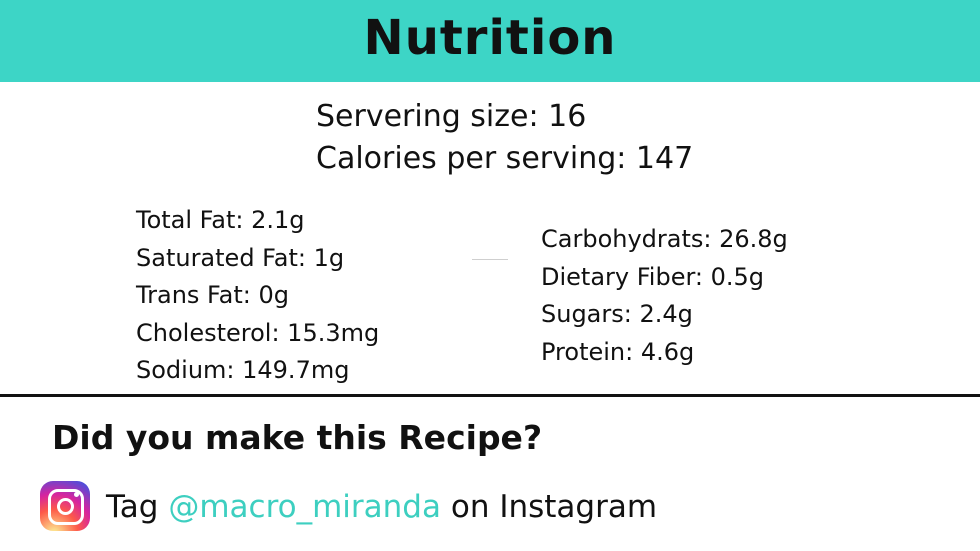  Describe the element at coordinates (490, 259) in the screenshot. I see `column-separator` at that location.